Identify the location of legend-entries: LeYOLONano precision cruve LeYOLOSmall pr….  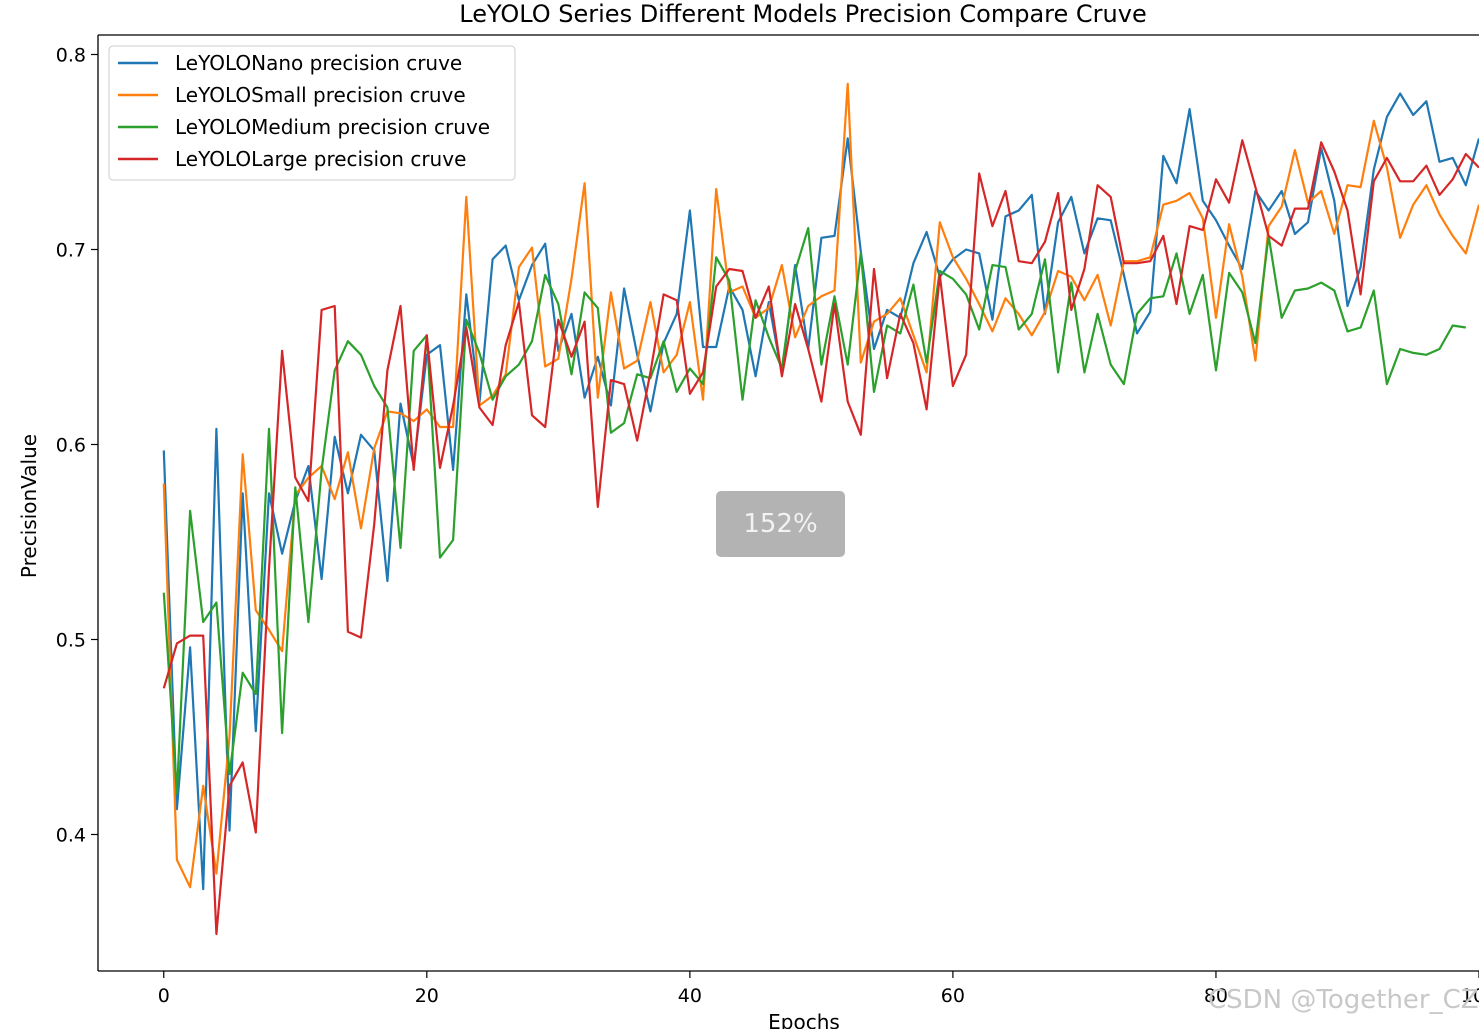
(304, 111).